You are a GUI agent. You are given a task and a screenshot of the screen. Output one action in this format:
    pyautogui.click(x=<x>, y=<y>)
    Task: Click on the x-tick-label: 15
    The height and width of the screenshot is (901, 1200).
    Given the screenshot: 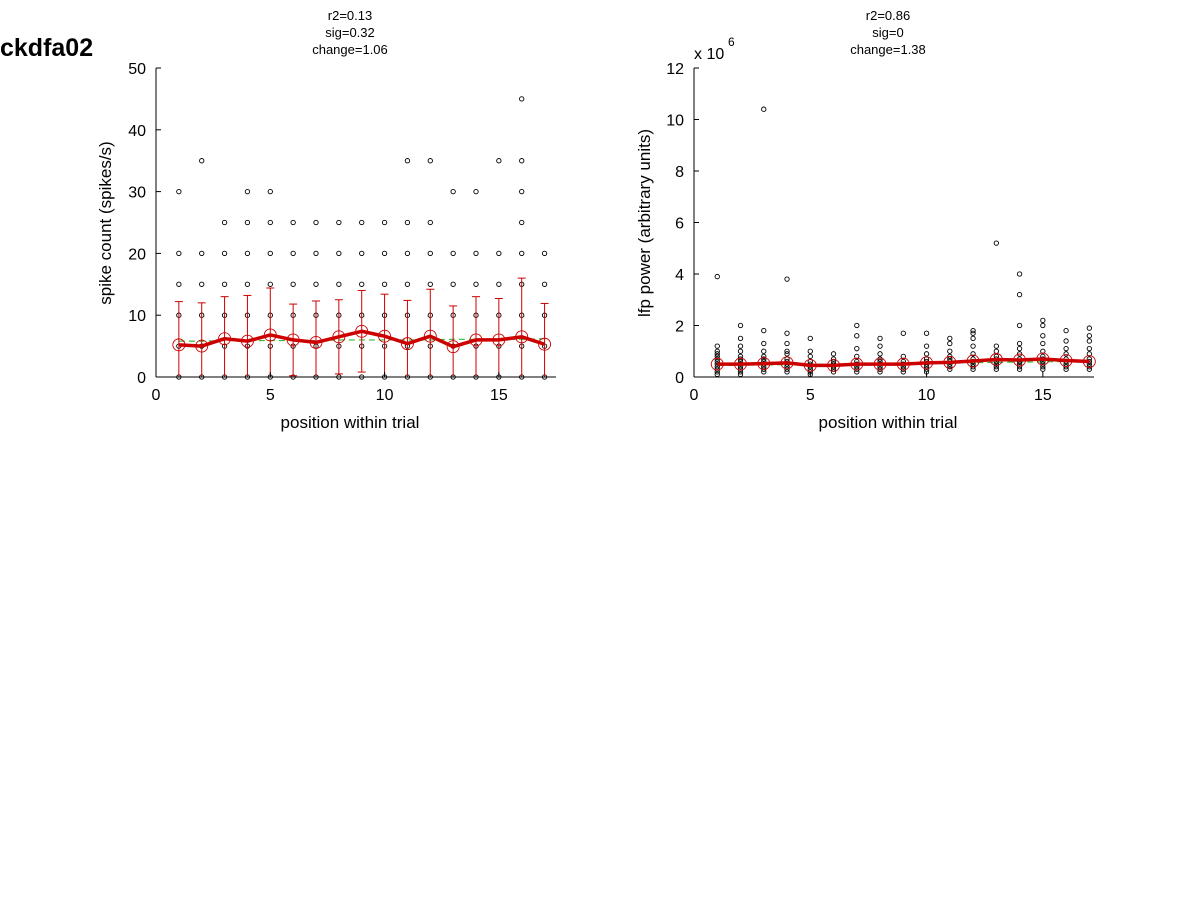 What is the action you would take?
    pyautogui.click(x=1043, y=395)
    